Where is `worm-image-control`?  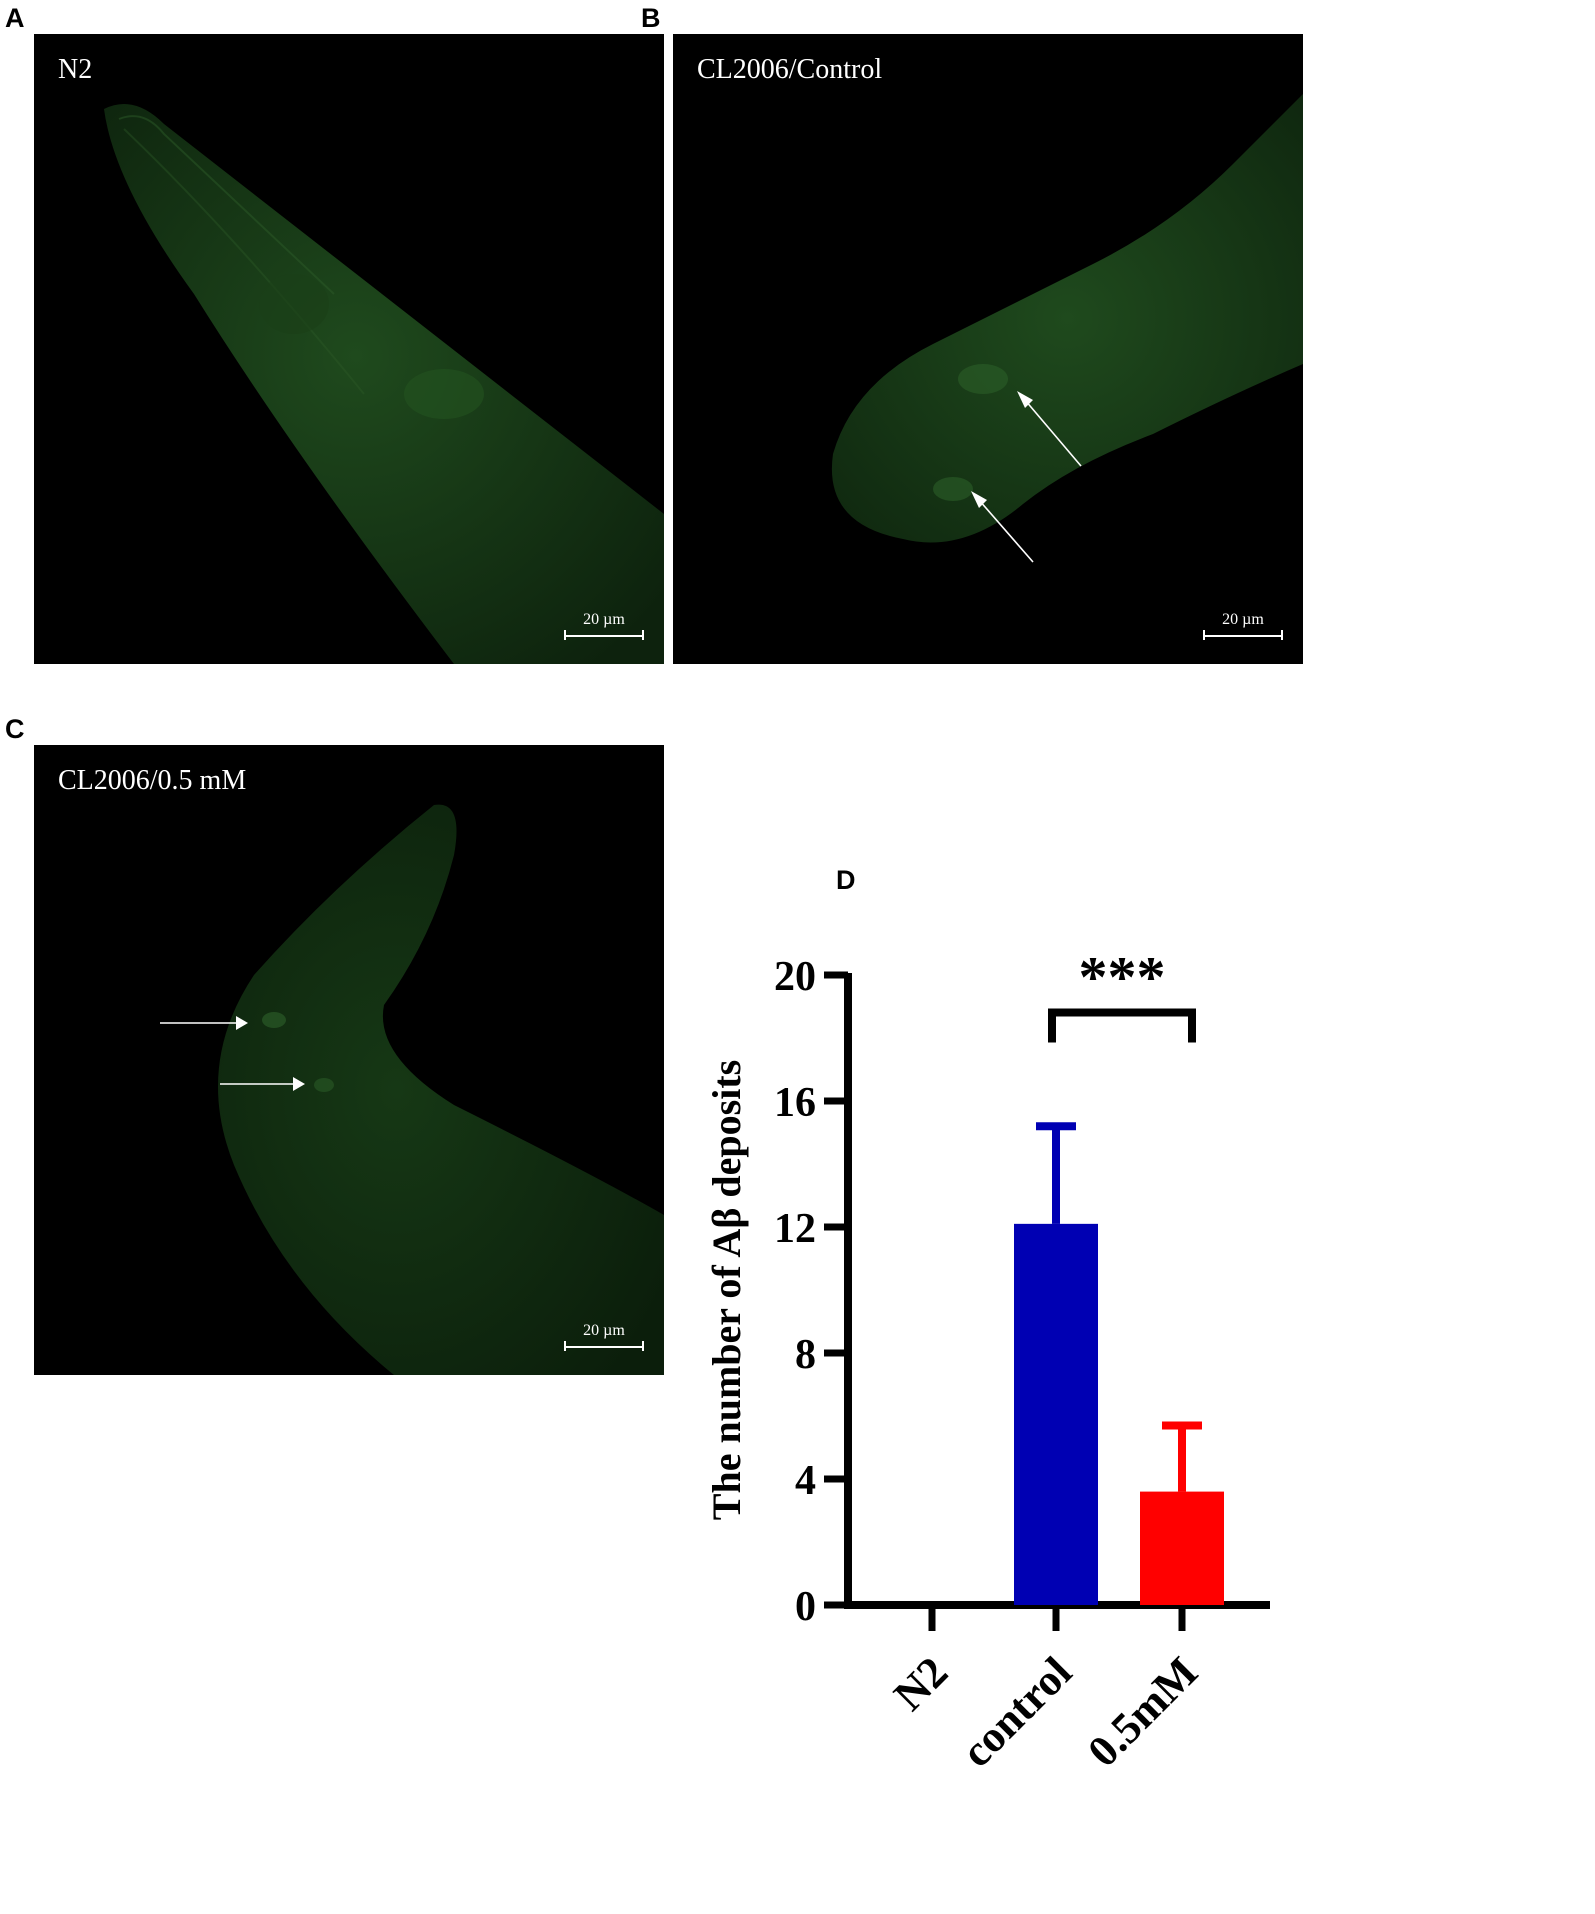 worm-image-control is located at coordinates (1067, 328).